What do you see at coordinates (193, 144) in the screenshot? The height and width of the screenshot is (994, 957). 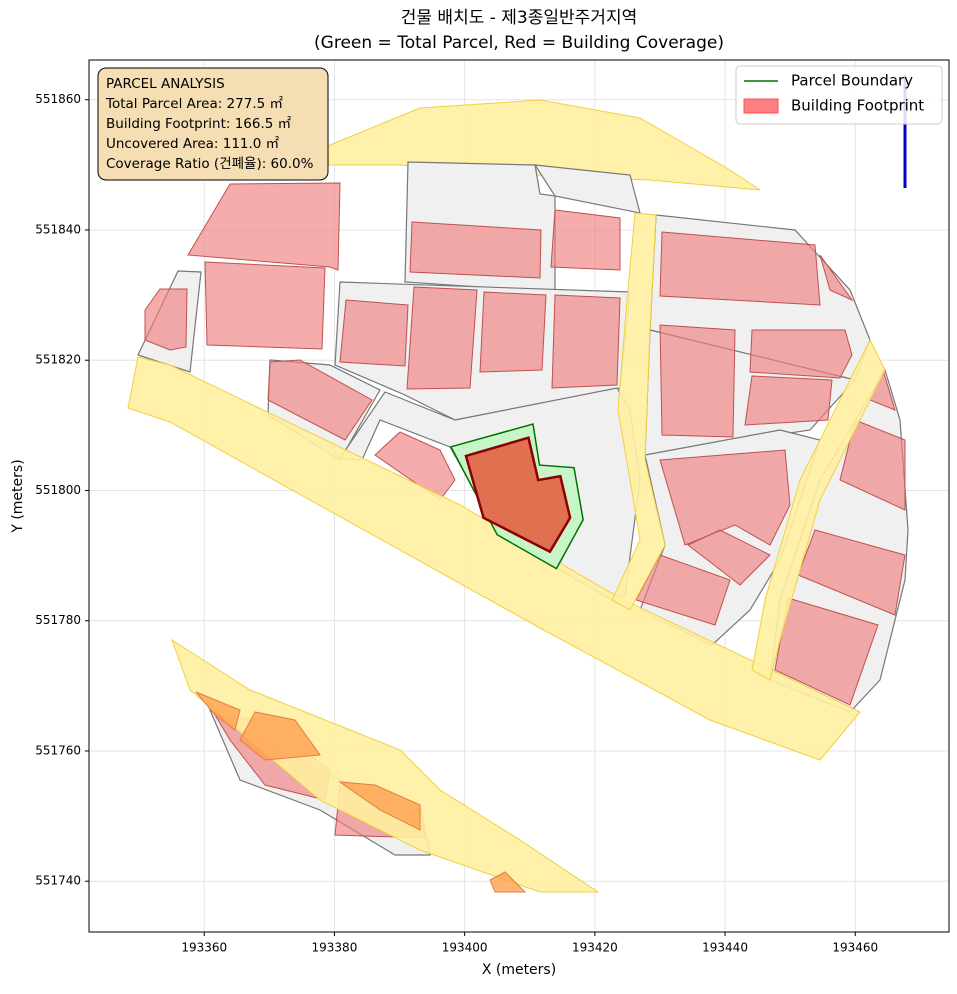 I see `annotation-line: Uncovered Area: 111.0 ㎡` at bounding box center [193, 144].